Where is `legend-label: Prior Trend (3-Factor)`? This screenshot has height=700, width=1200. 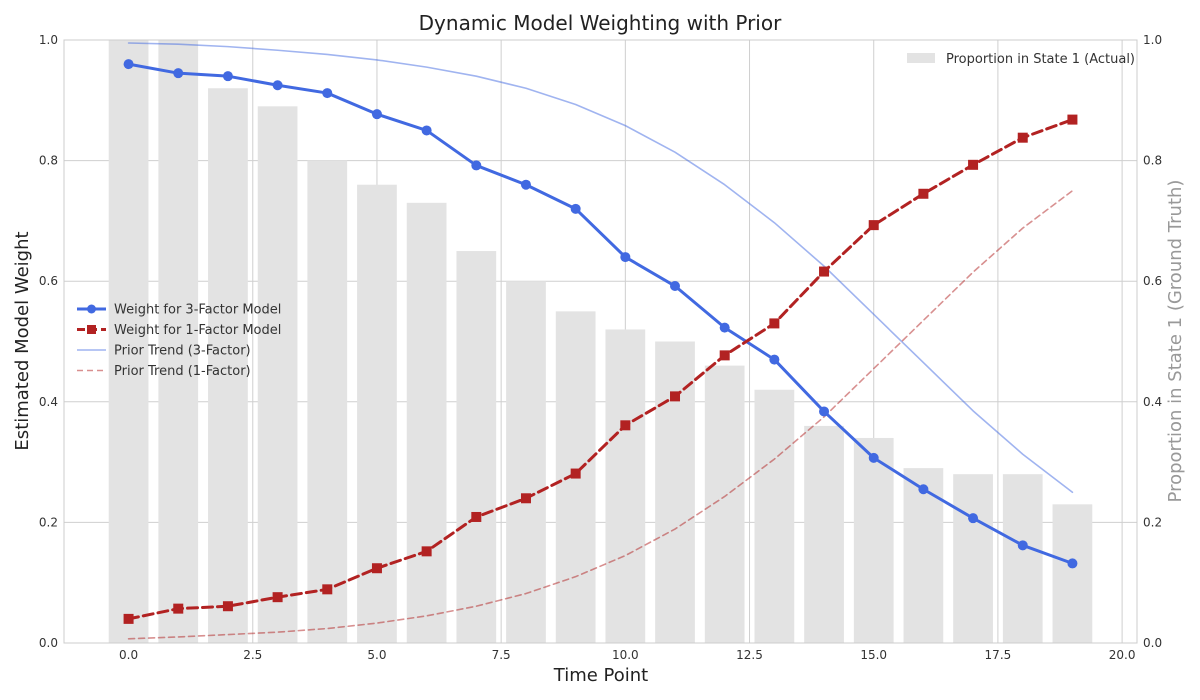 legend-label: Prior Trend (3-Factor) is located at coordinates (182, 351).